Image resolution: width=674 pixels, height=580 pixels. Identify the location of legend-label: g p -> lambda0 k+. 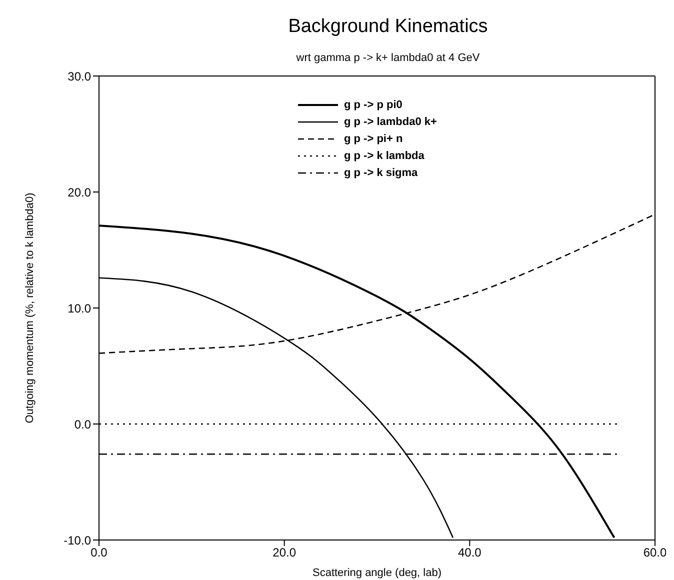
(390, 122).